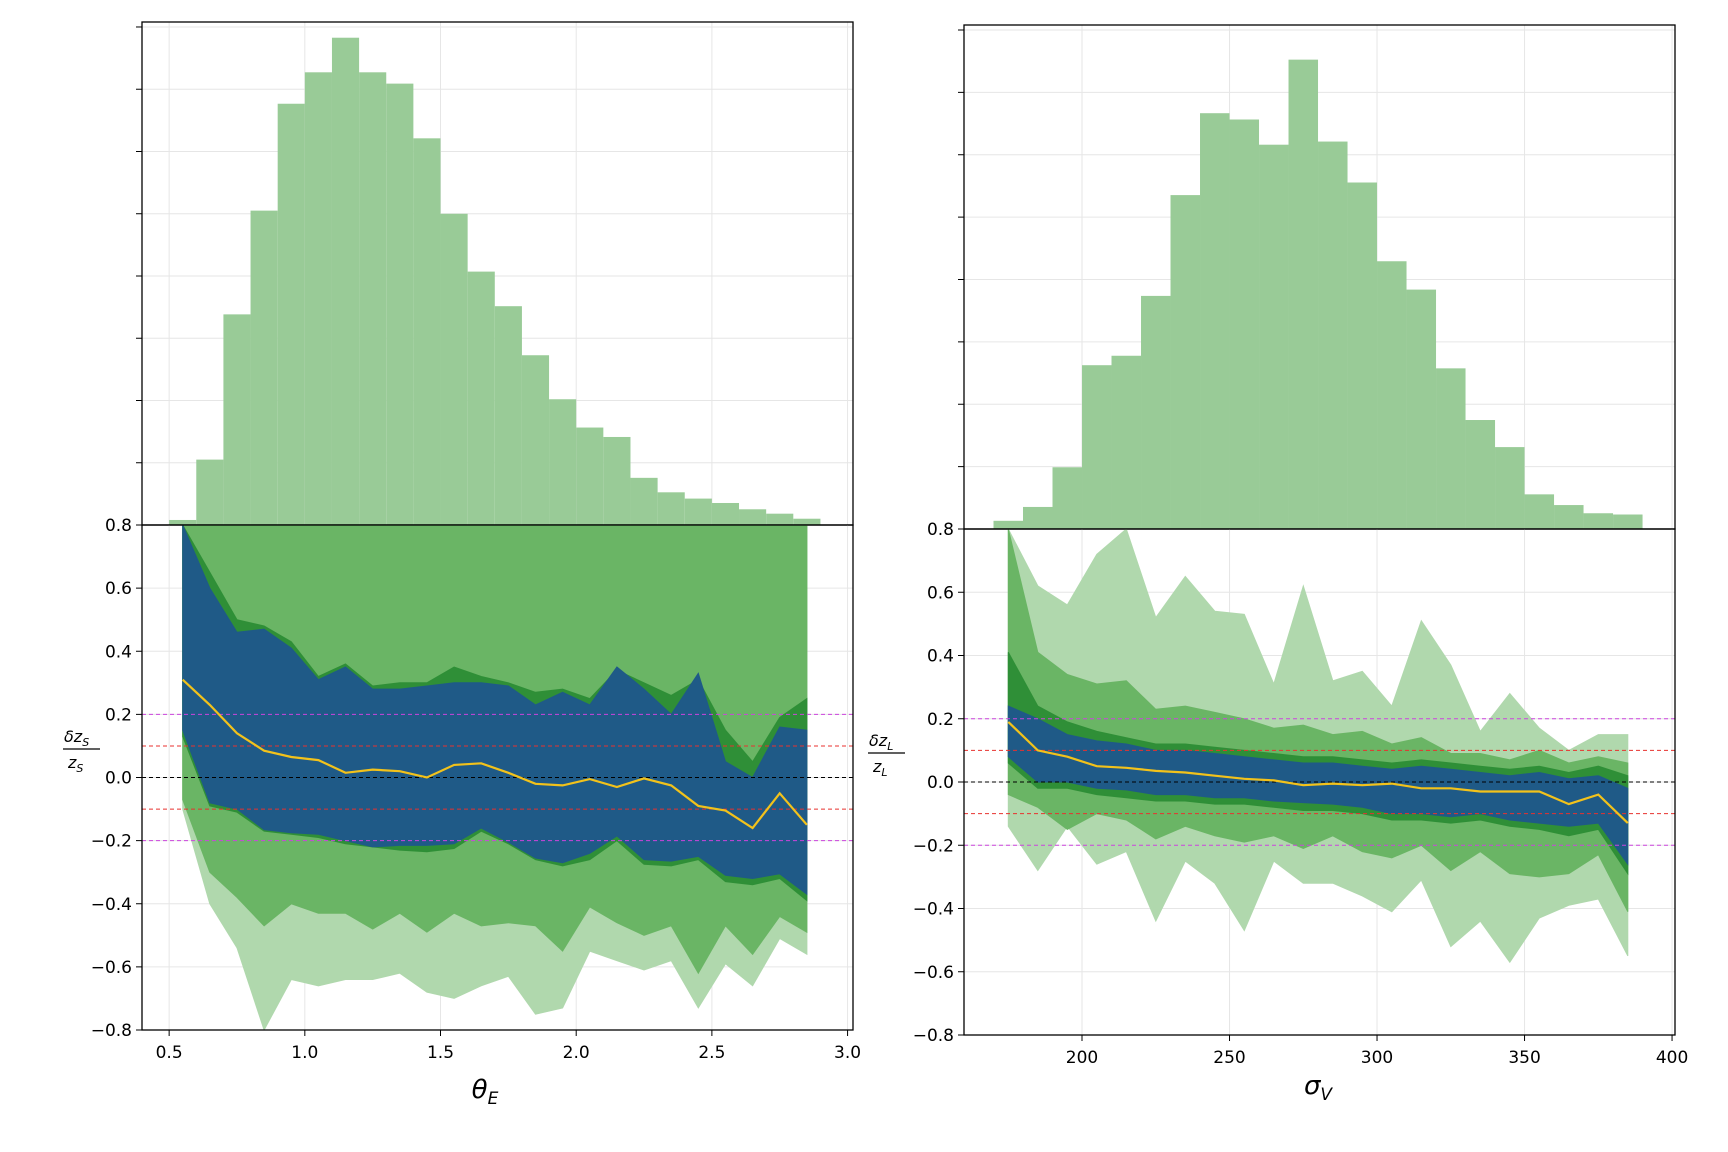 This screenshot has height=1152, width=1728. What do you see at coordinates (886, 755) in the screenshot?
I see `right-ylabel: δzL zL` at bounding box center [886, 755].